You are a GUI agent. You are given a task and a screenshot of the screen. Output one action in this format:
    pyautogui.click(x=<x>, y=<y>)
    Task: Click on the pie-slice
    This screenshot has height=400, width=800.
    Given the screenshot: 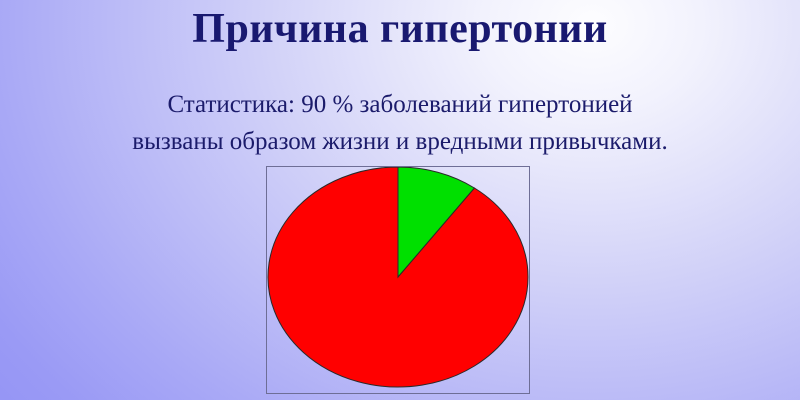 What is the action you would take?
    pyautogui.click(x=436, y=223)
    